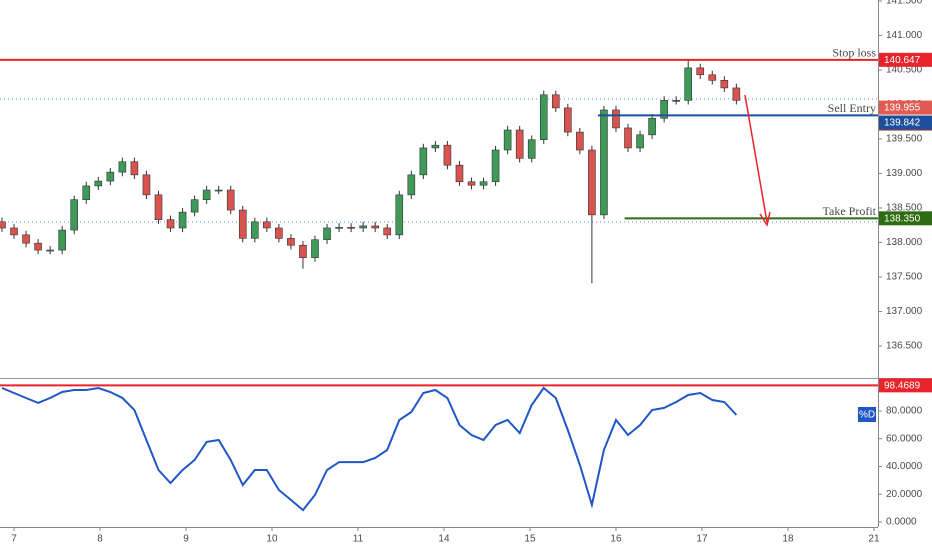 The image size is (932, 550). Describe the element at coordinates (902, 386) in the screenshot. I see `level-label: 98.4689` at that location.